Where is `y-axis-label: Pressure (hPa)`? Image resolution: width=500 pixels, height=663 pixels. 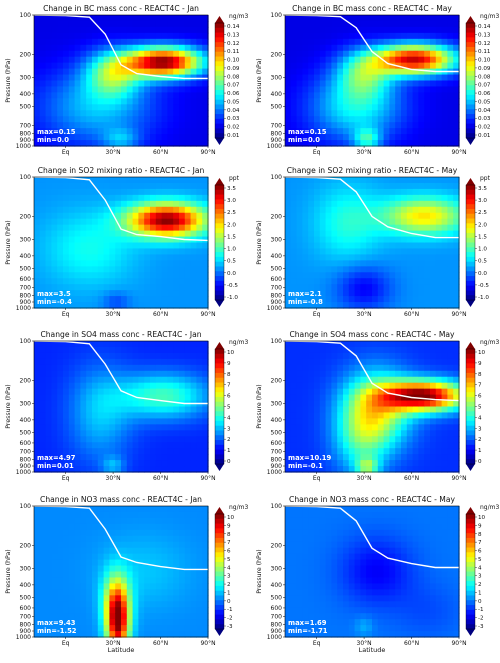 y-axis-label: Pressure (hPa) is located at coordinates (8, 242).